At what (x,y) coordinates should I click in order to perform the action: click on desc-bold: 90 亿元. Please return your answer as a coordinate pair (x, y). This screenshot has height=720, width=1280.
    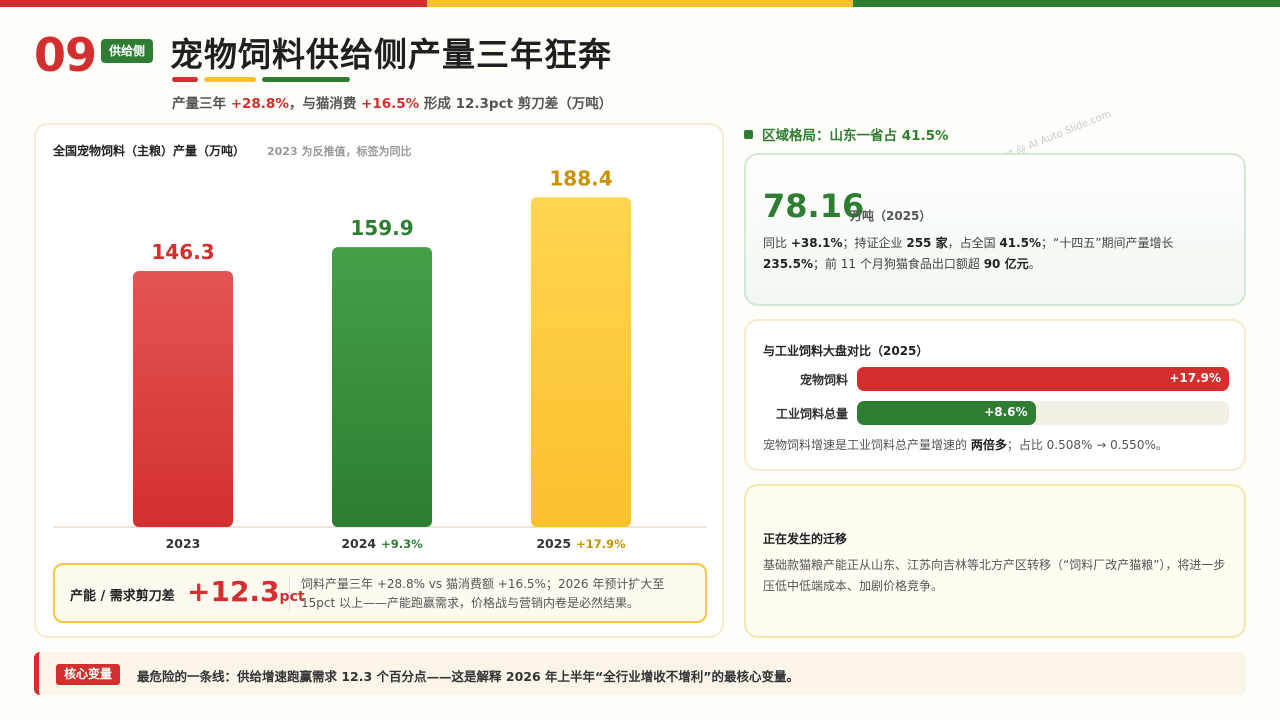
    Looking at the image, I should click on (1006, 264).